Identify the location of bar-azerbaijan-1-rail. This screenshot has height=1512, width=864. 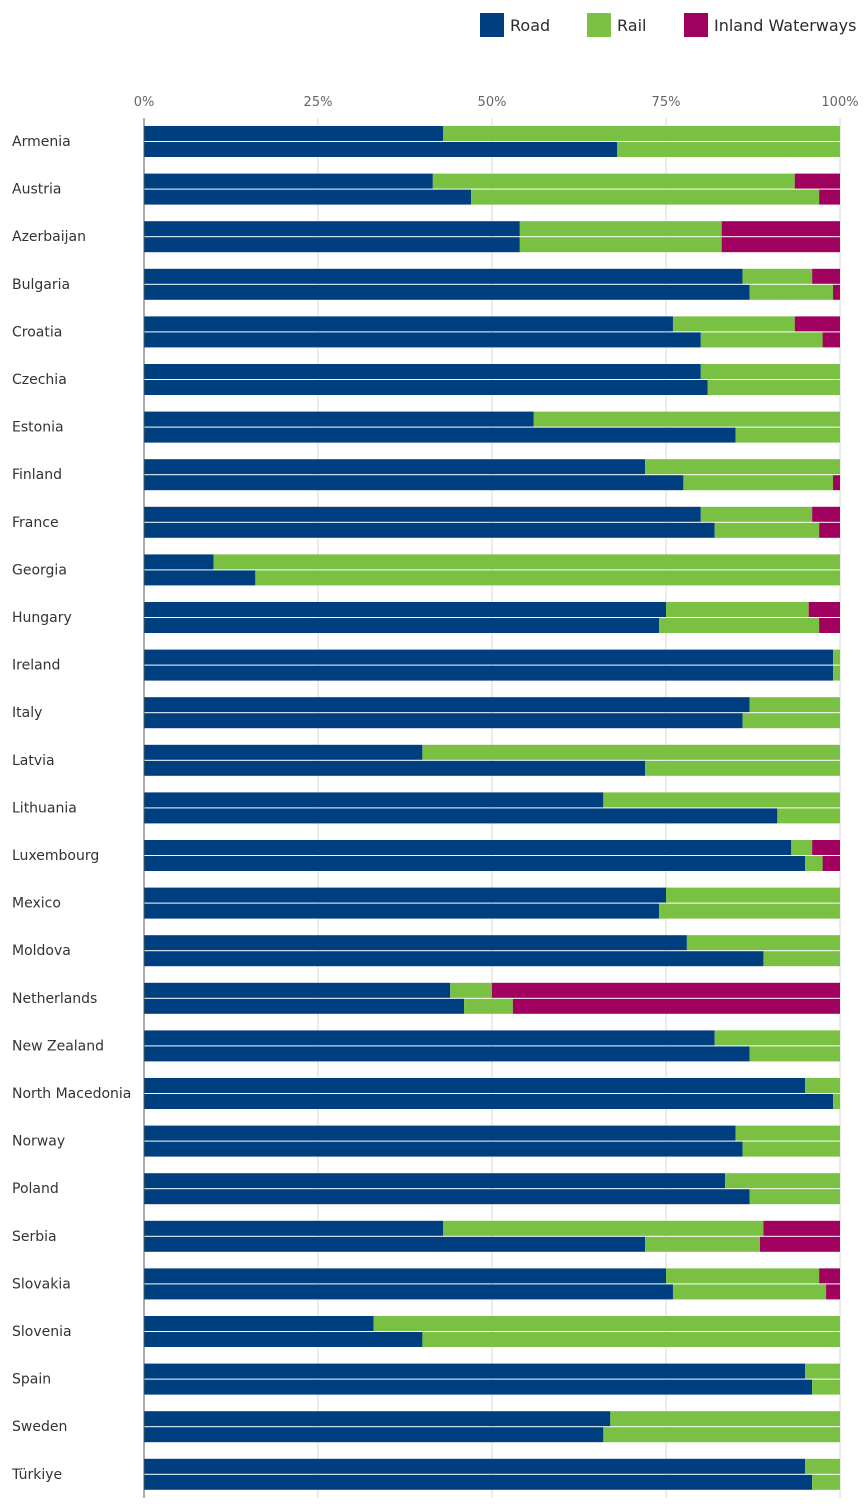
(620, 229).